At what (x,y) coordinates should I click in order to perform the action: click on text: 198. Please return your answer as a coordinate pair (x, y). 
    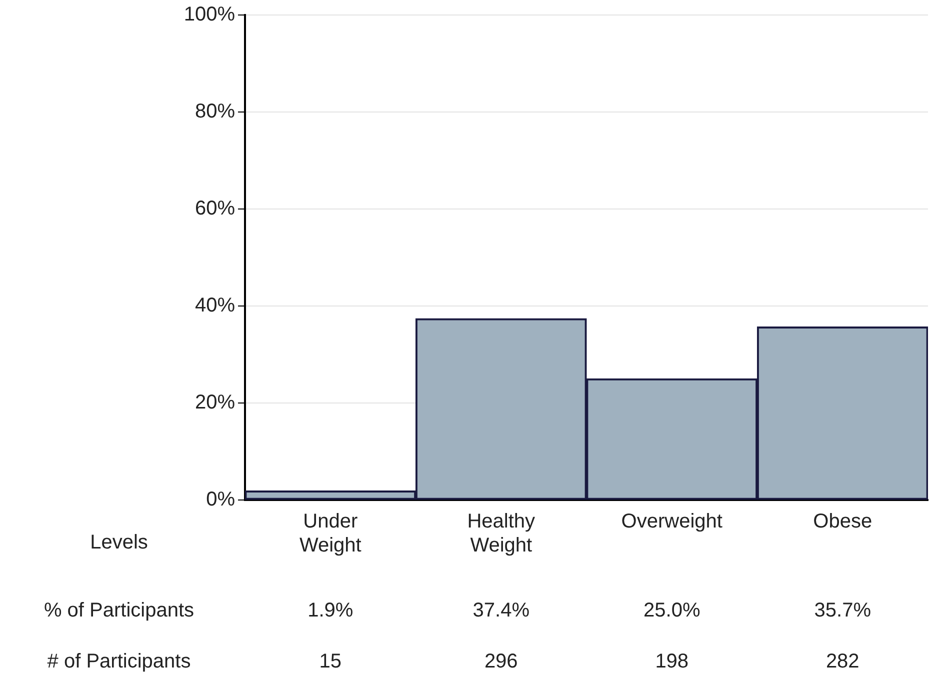
    Looking at the image, I should click on (672, 661).